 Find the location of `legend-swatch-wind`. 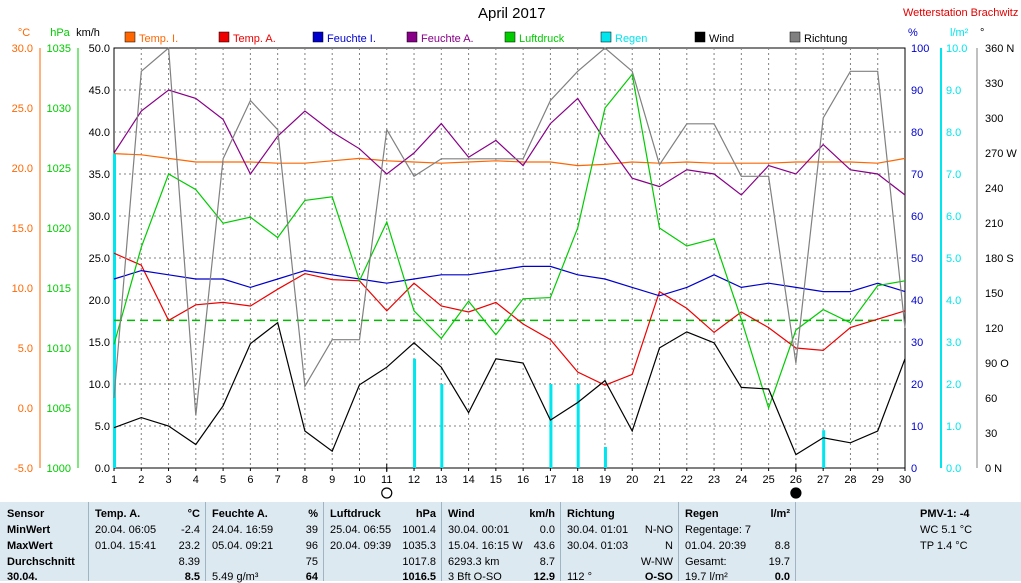

legend-swatch-wind is located at coordinates (700, 37).